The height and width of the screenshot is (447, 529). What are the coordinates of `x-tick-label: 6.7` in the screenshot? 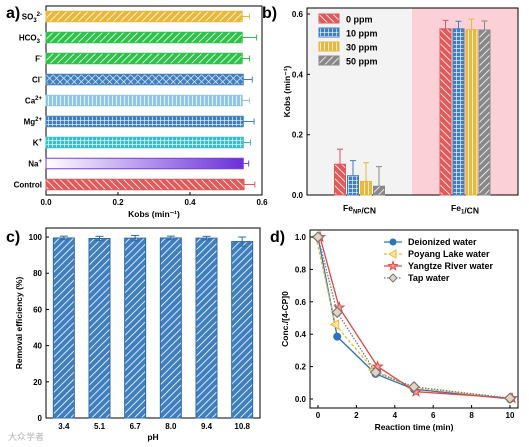 It's located at (136, 426).